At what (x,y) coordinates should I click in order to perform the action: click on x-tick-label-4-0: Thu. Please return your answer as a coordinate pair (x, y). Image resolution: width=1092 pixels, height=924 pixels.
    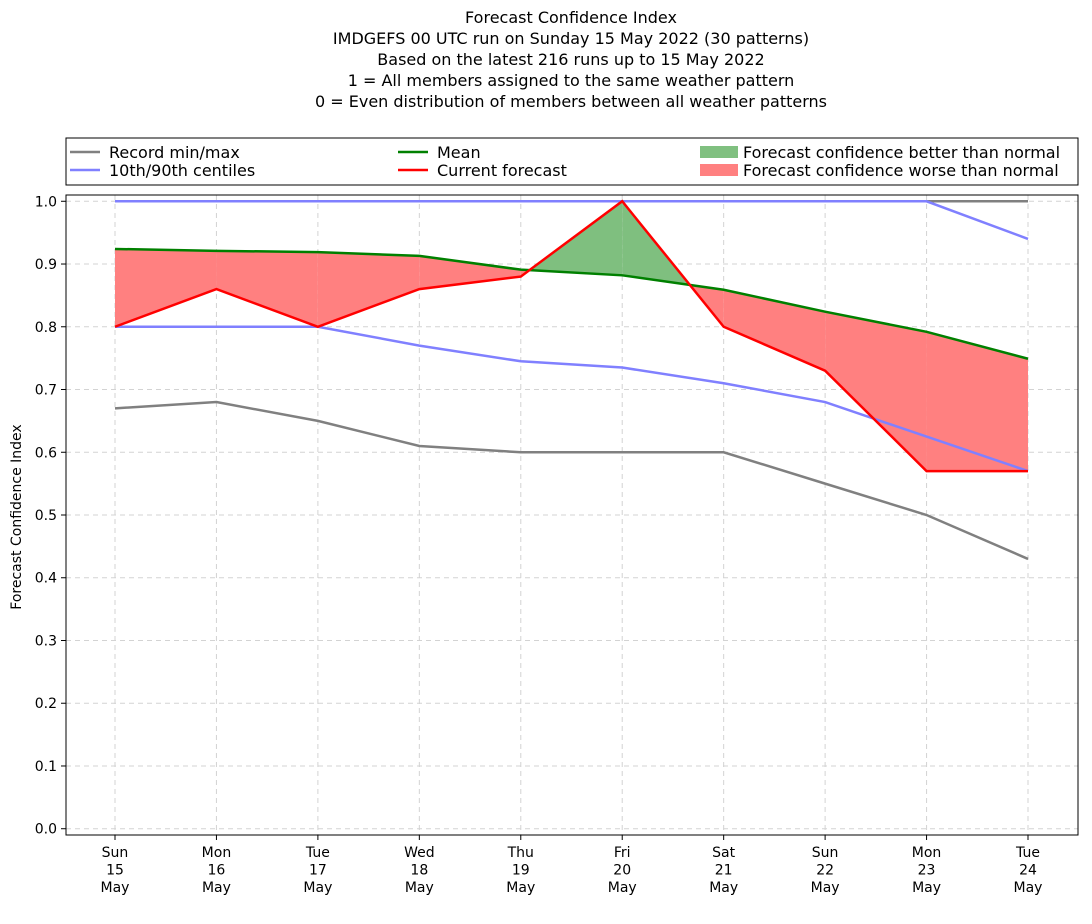
    Looking at the image, I should click on (520, 853).